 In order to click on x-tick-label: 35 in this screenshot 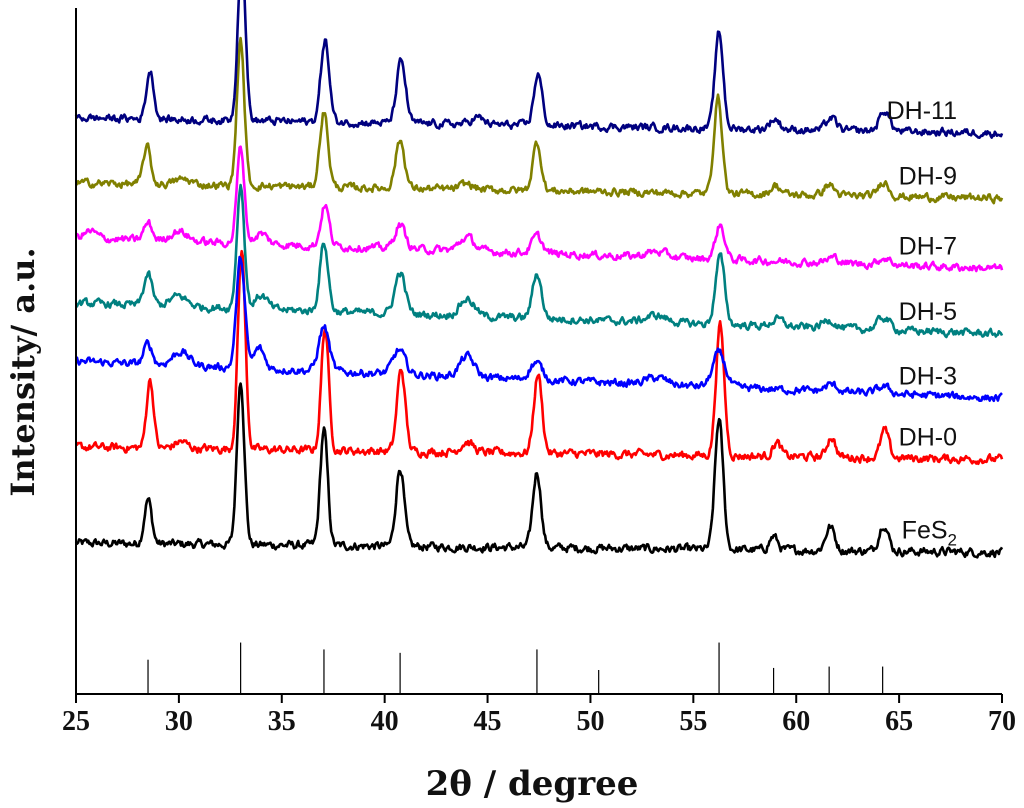, I will do `click(282, 721)`.